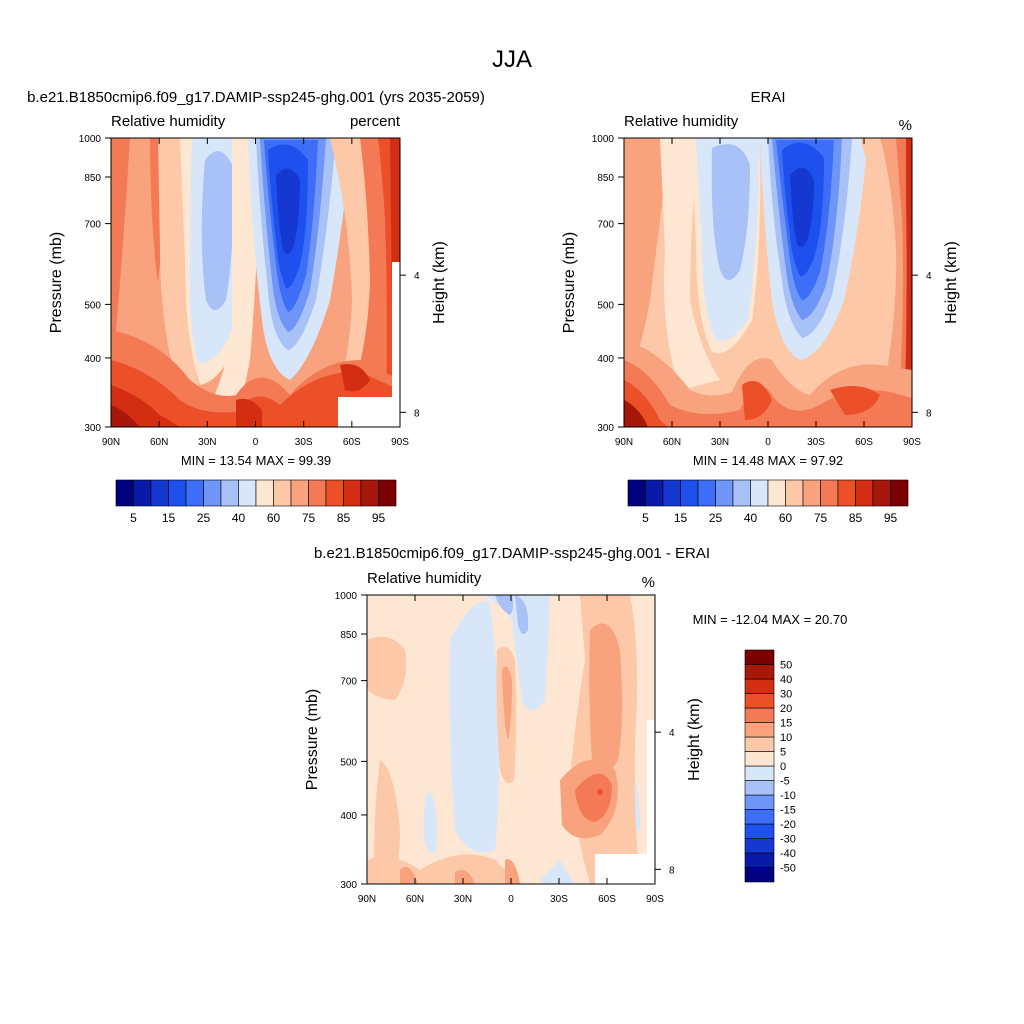 The image size is (1024, 1024). Describe the element at coordinates (463, 899) in the screenshot. I see `x-tick-label: 30N` at that location.